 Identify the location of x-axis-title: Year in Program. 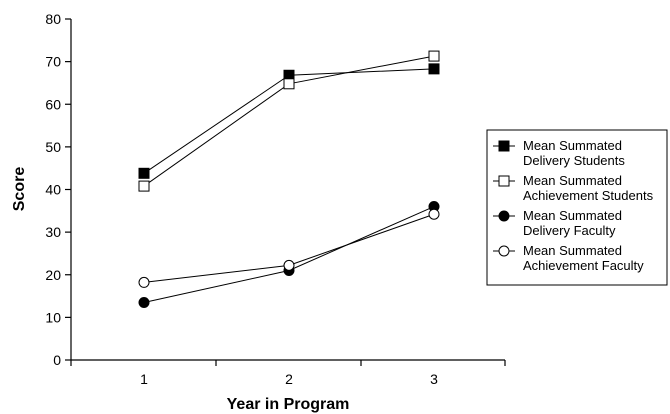
(288, 404).